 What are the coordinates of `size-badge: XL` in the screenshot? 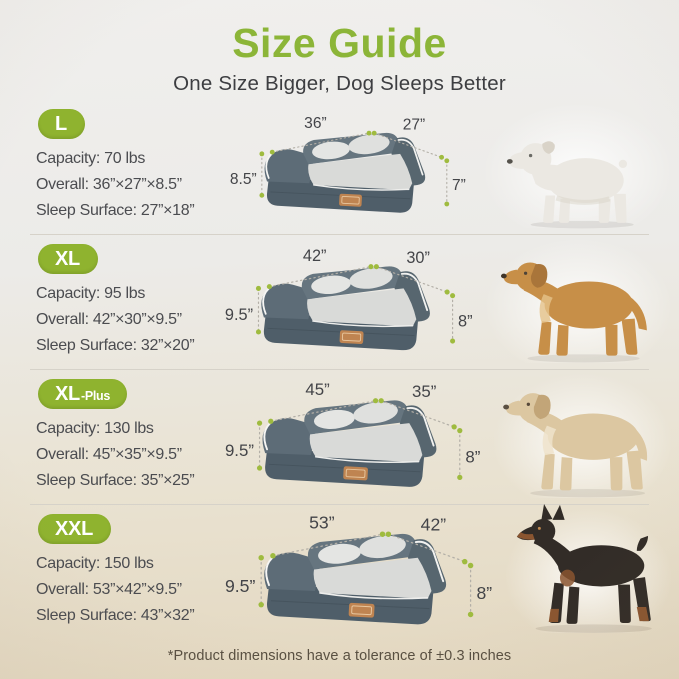 It's located at (68, 259).